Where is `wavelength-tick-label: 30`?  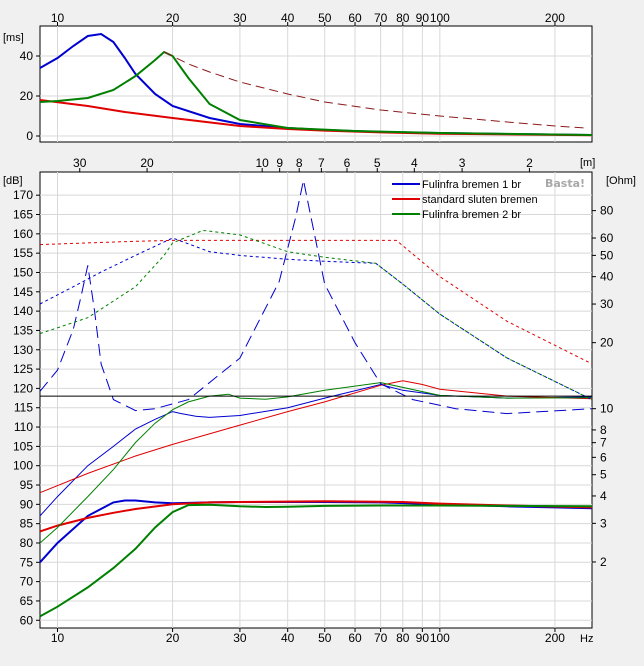
wavelength-tick-label: 30 is located at coordinates (80, 163).